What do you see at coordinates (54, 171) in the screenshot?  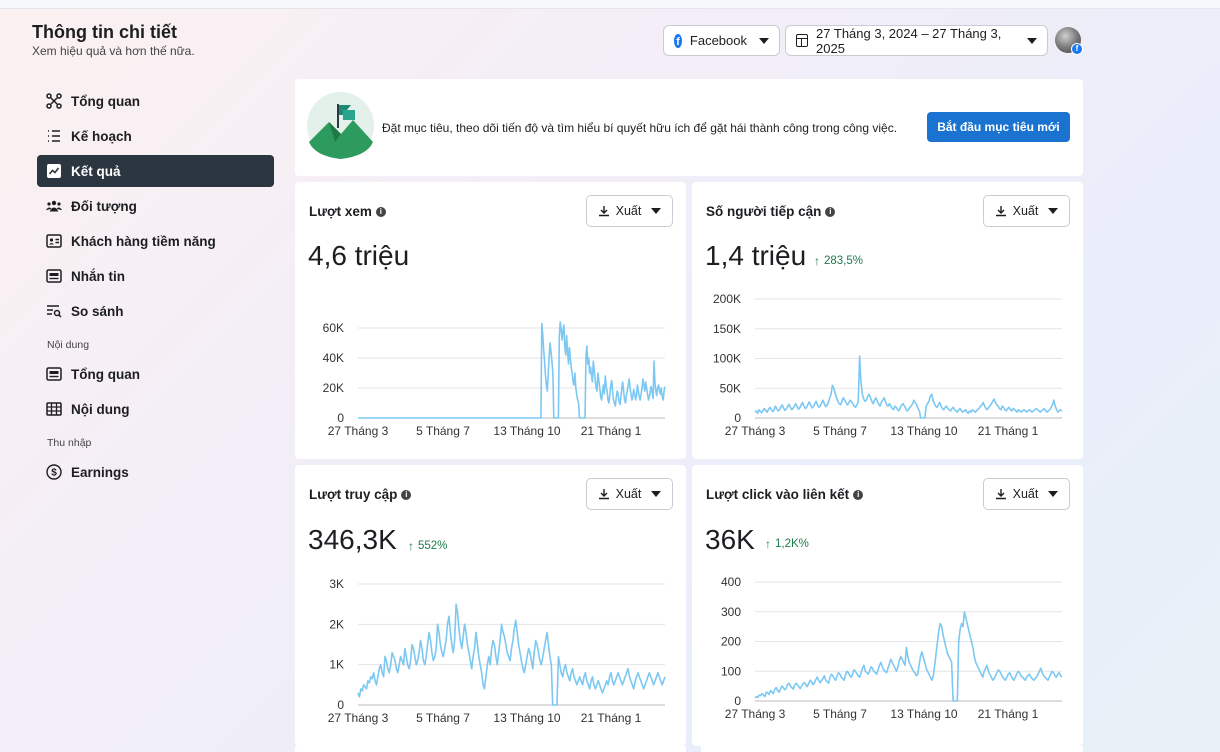 I see `results-icon` at bounding box center [54, 171].